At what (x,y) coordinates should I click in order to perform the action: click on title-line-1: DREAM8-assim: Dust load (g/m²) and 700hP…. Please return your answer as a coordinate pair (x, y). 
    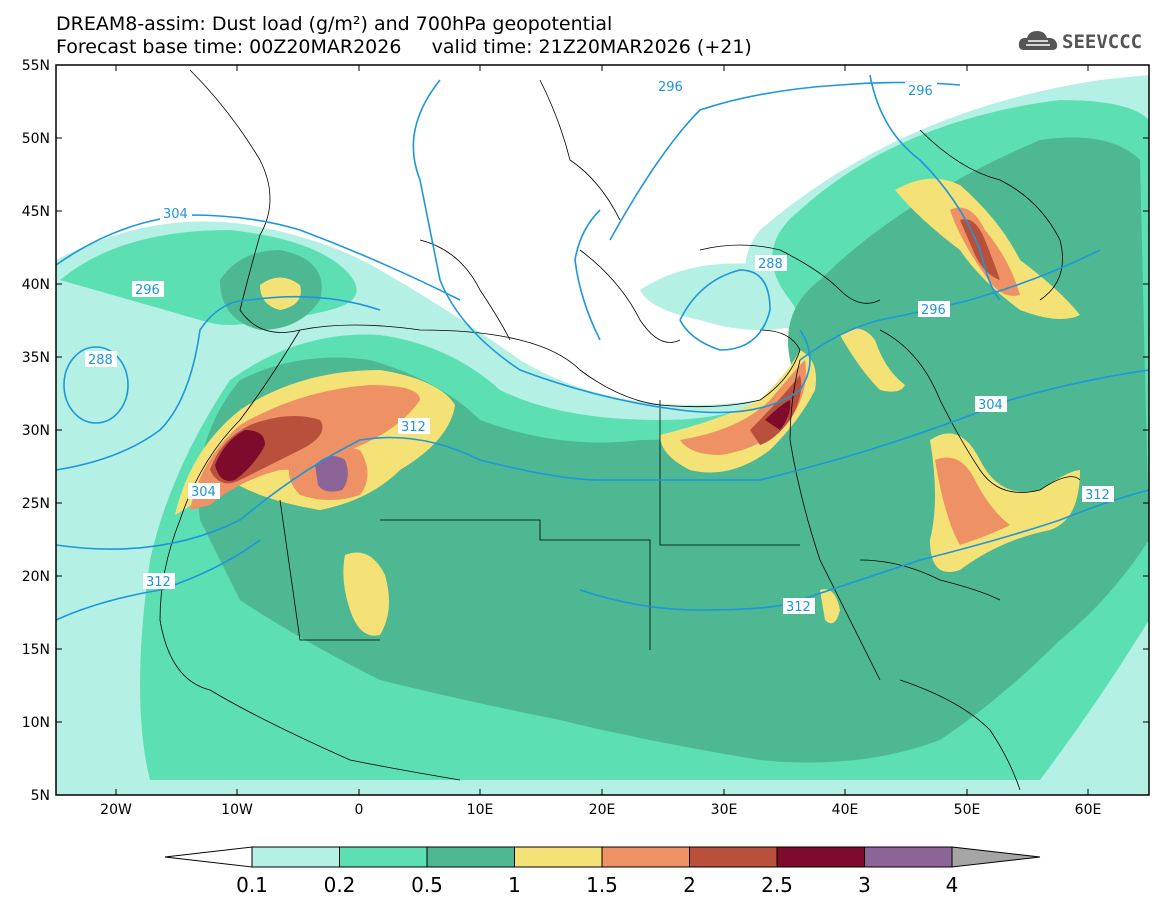
    Looking at the image, I should click on (334, 24).